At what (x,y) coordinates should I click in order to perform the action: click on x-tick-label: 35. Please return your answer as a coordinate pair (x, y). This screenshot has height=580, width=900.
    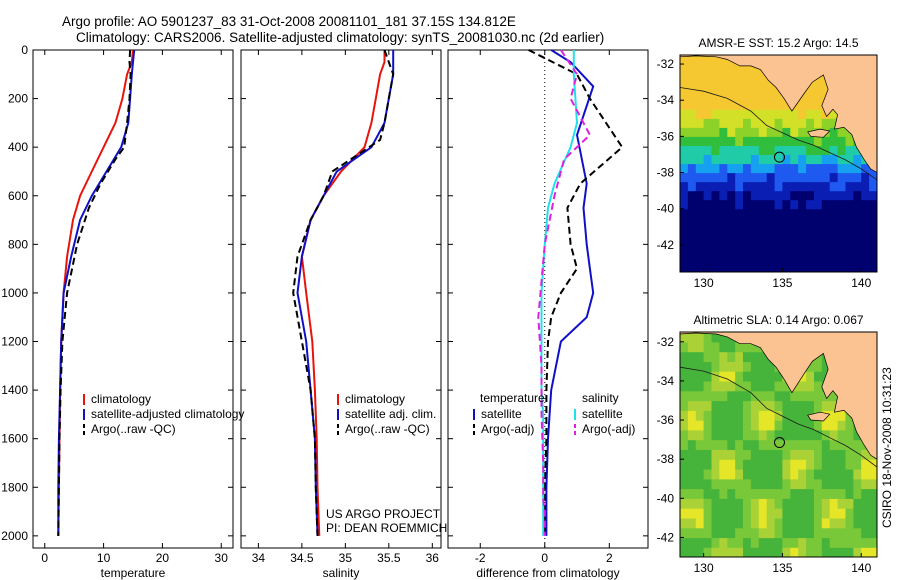
    Looking at the image, I should click on (346, 558).